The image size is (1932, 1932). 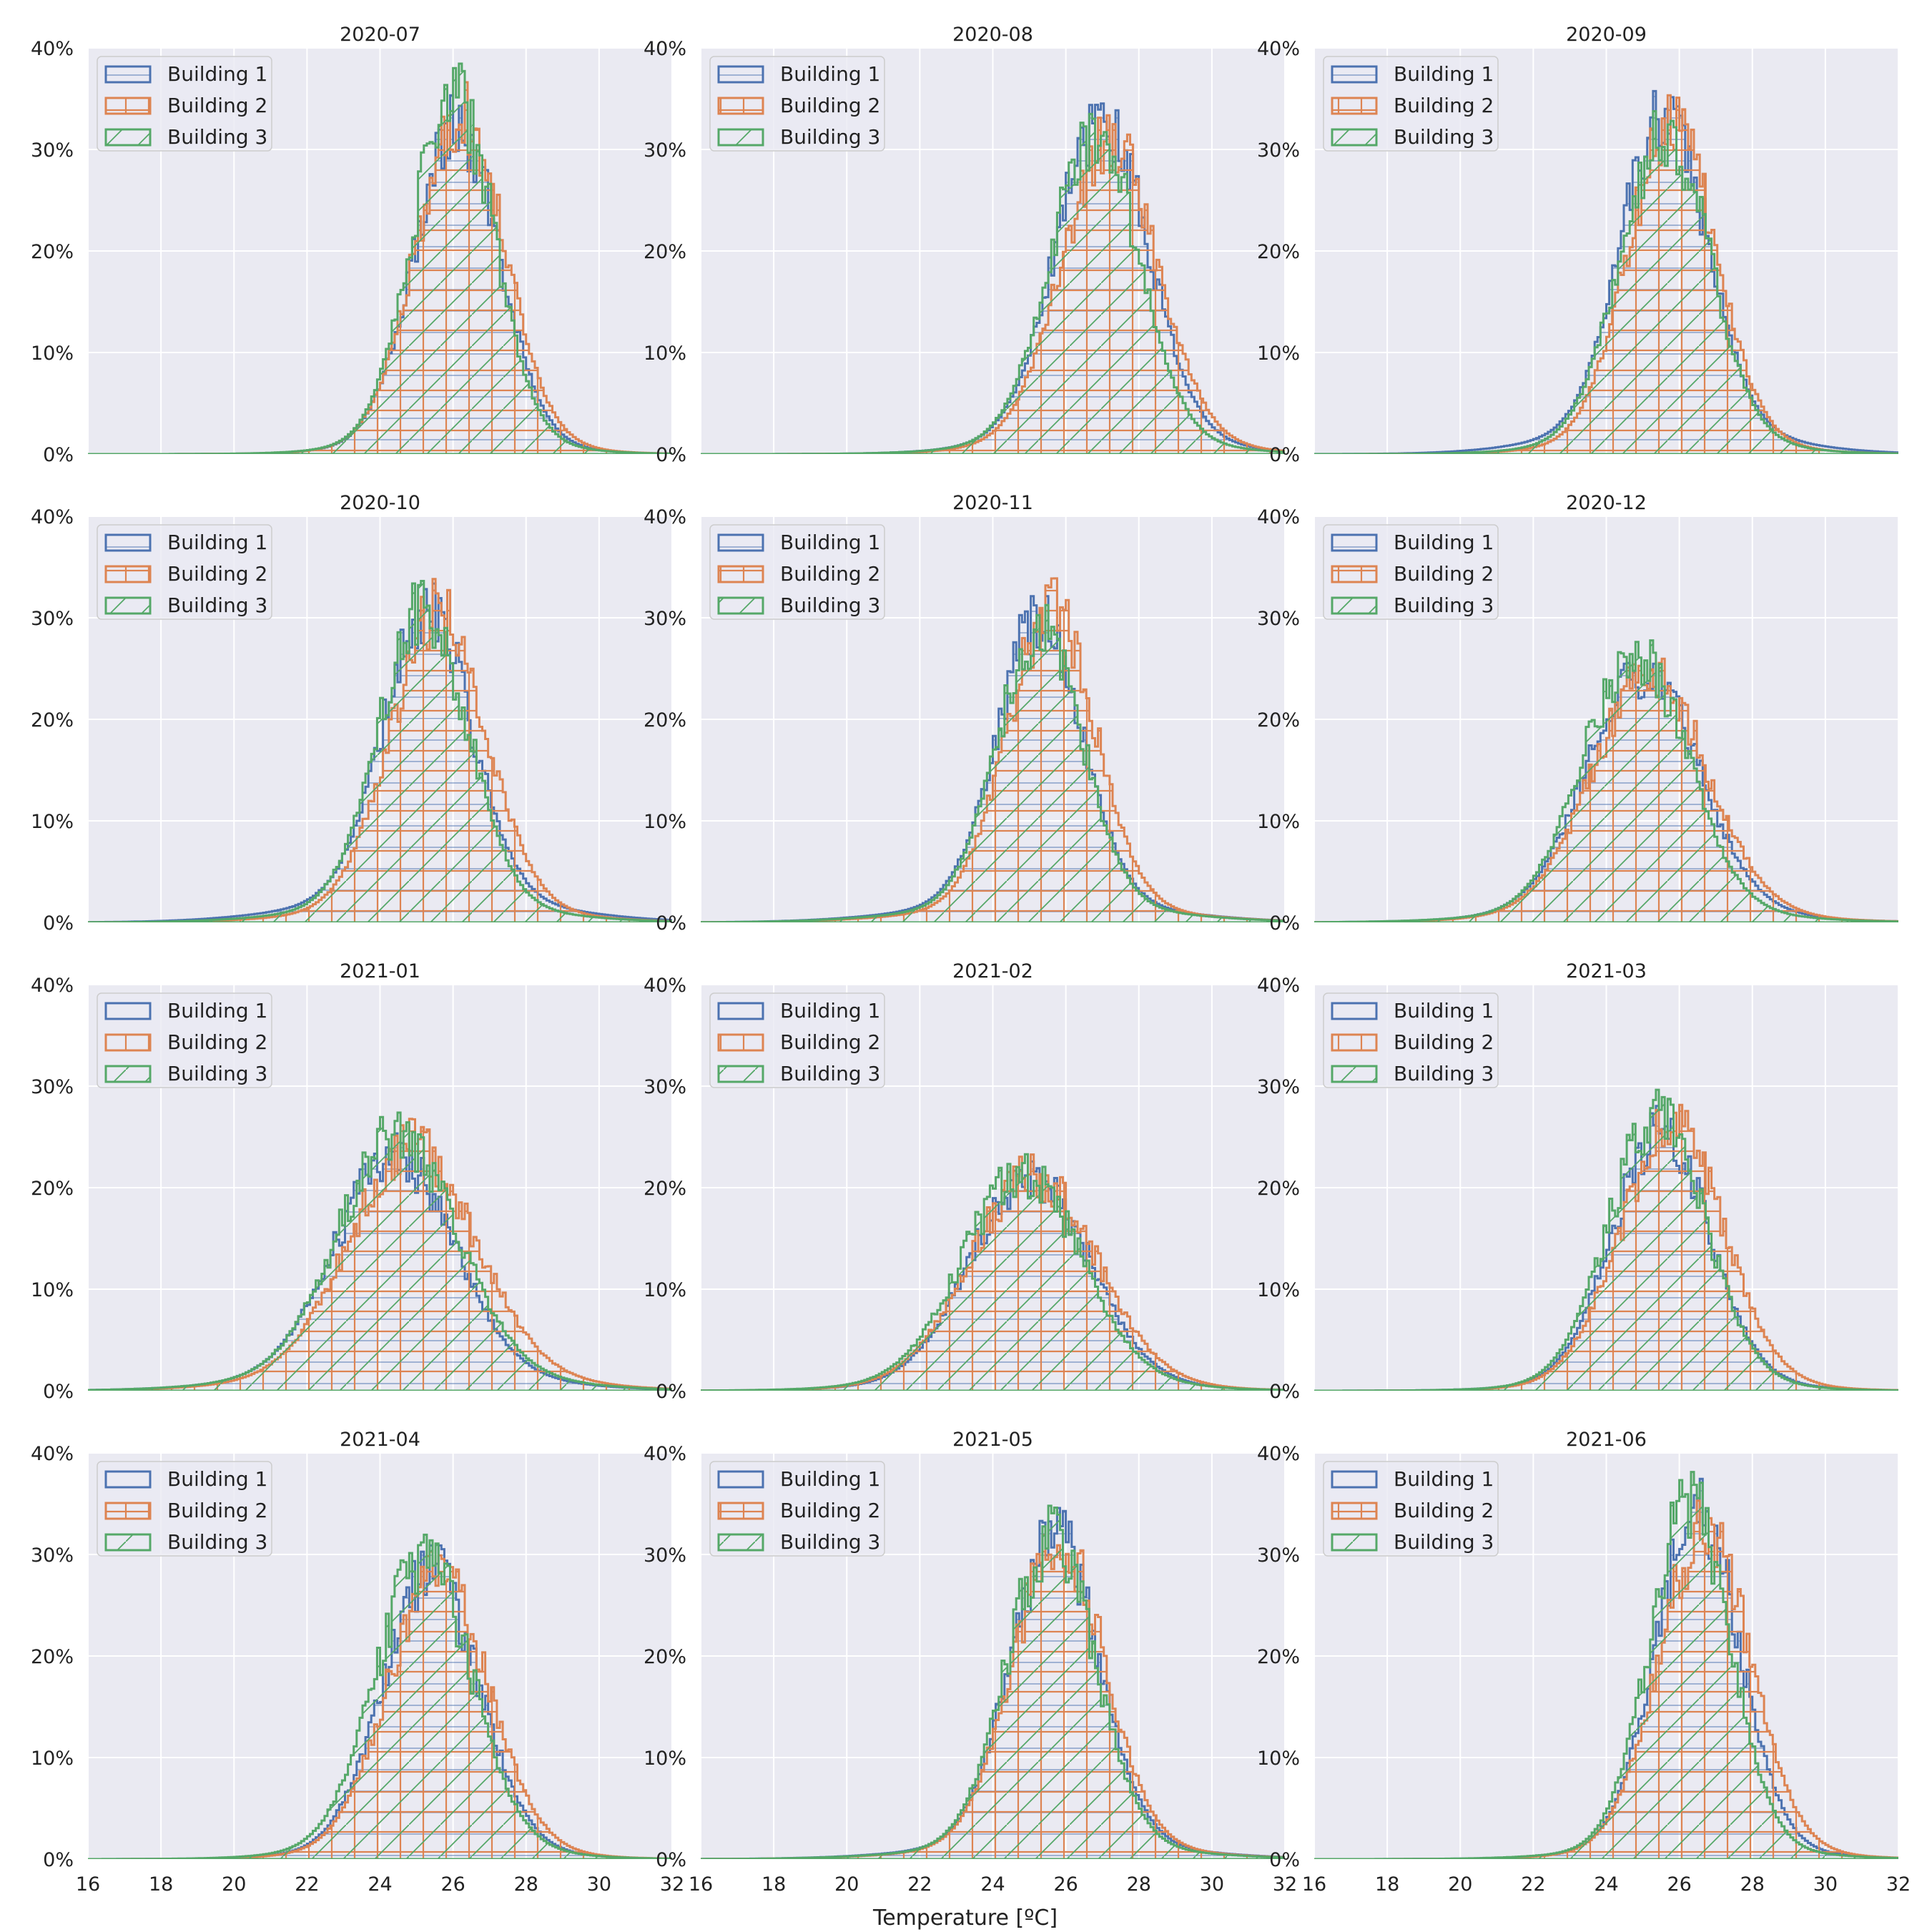 I want to click on subplot-title: 2020-11, so click(x=992, y=503).